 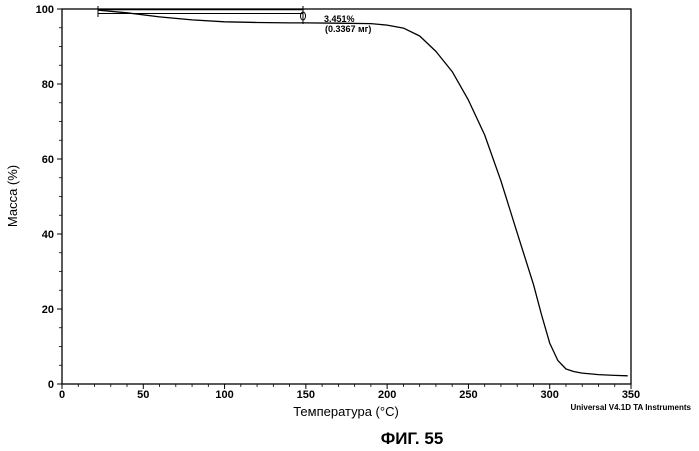 I want to click on y-axis: 0 20 40 60 80 100, so click(x=49, y=197).